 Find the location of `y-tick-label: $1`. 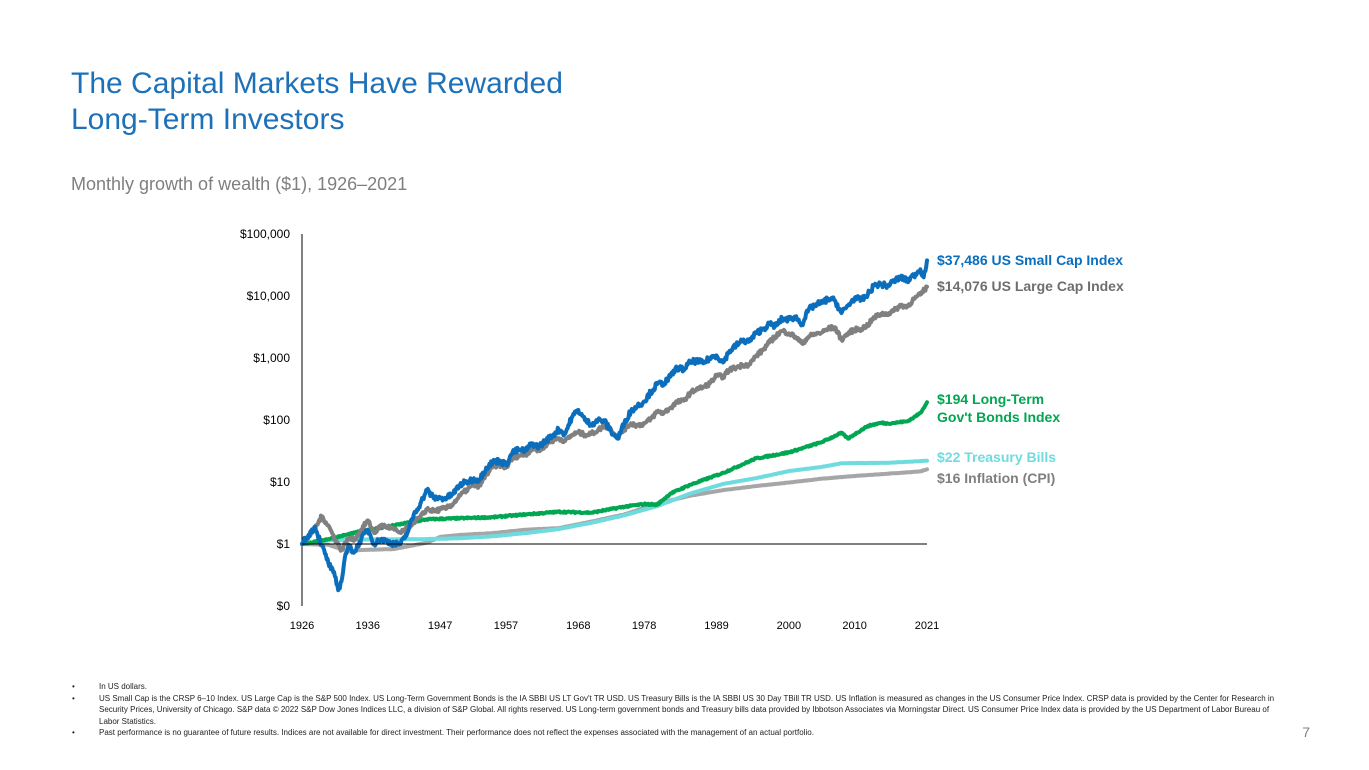

y-tick-label: $1 is located at coordinates (284, 544).